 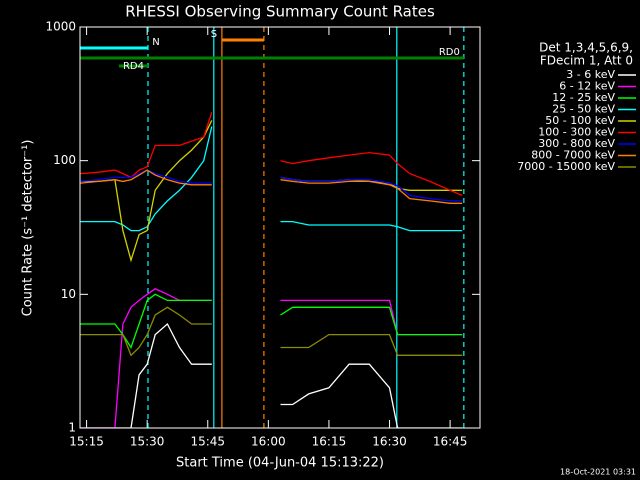 What do you see at coordinates (586, 61) in the screenshot?
I see `legend-title: FDecim 1, Att 0` at bounding box center [586, 61].